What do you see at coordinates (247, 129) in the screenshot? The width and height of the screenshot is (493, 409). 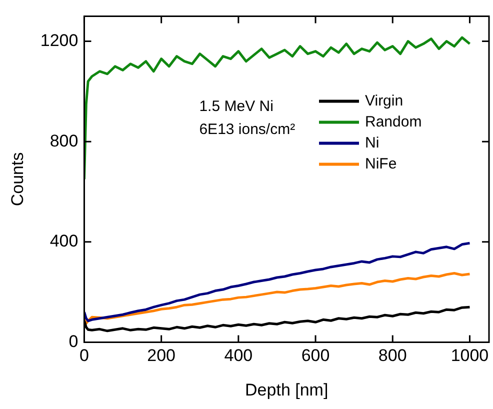 I see `annotation: 6E13 ions/cm²` at bounding box center [247, 129].